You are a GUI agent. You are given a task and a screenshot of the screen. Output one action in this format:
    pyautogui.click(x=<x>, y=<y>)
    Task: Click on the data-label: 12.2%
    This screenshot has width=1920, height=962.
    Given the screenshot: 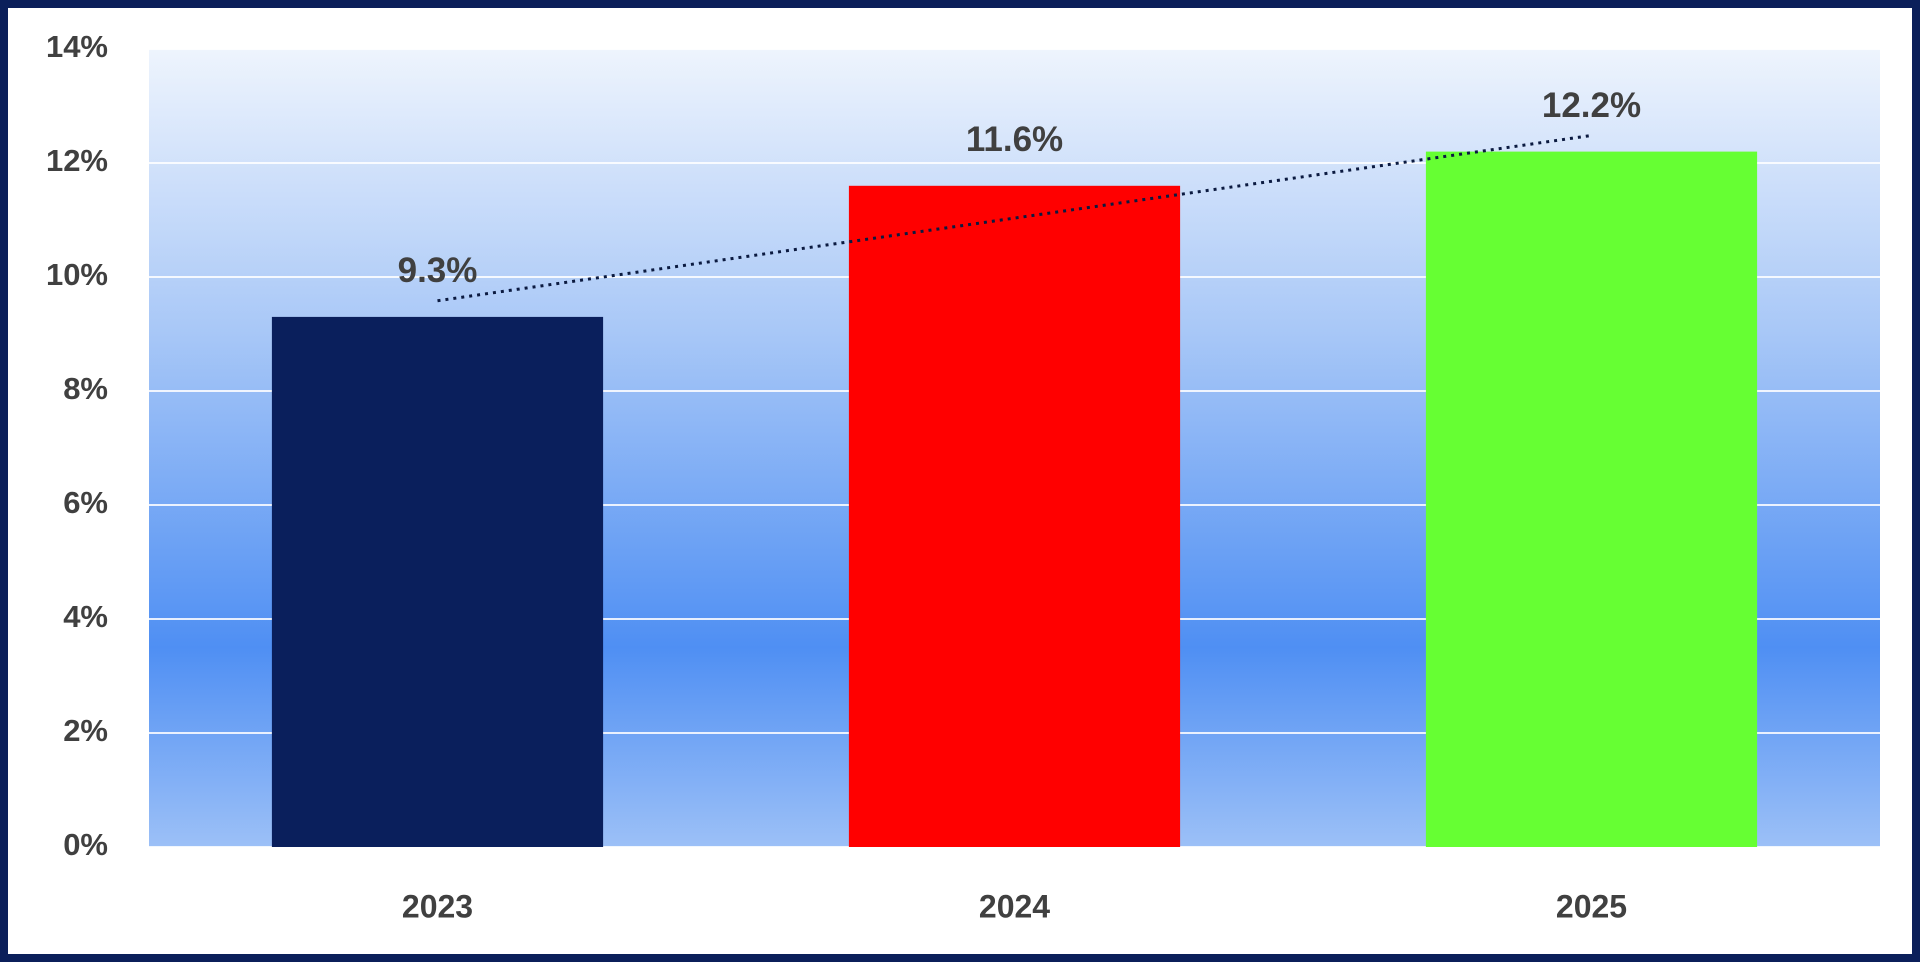 What is the action you would take?
    pyautogui.click(x=1591, y=105)
    